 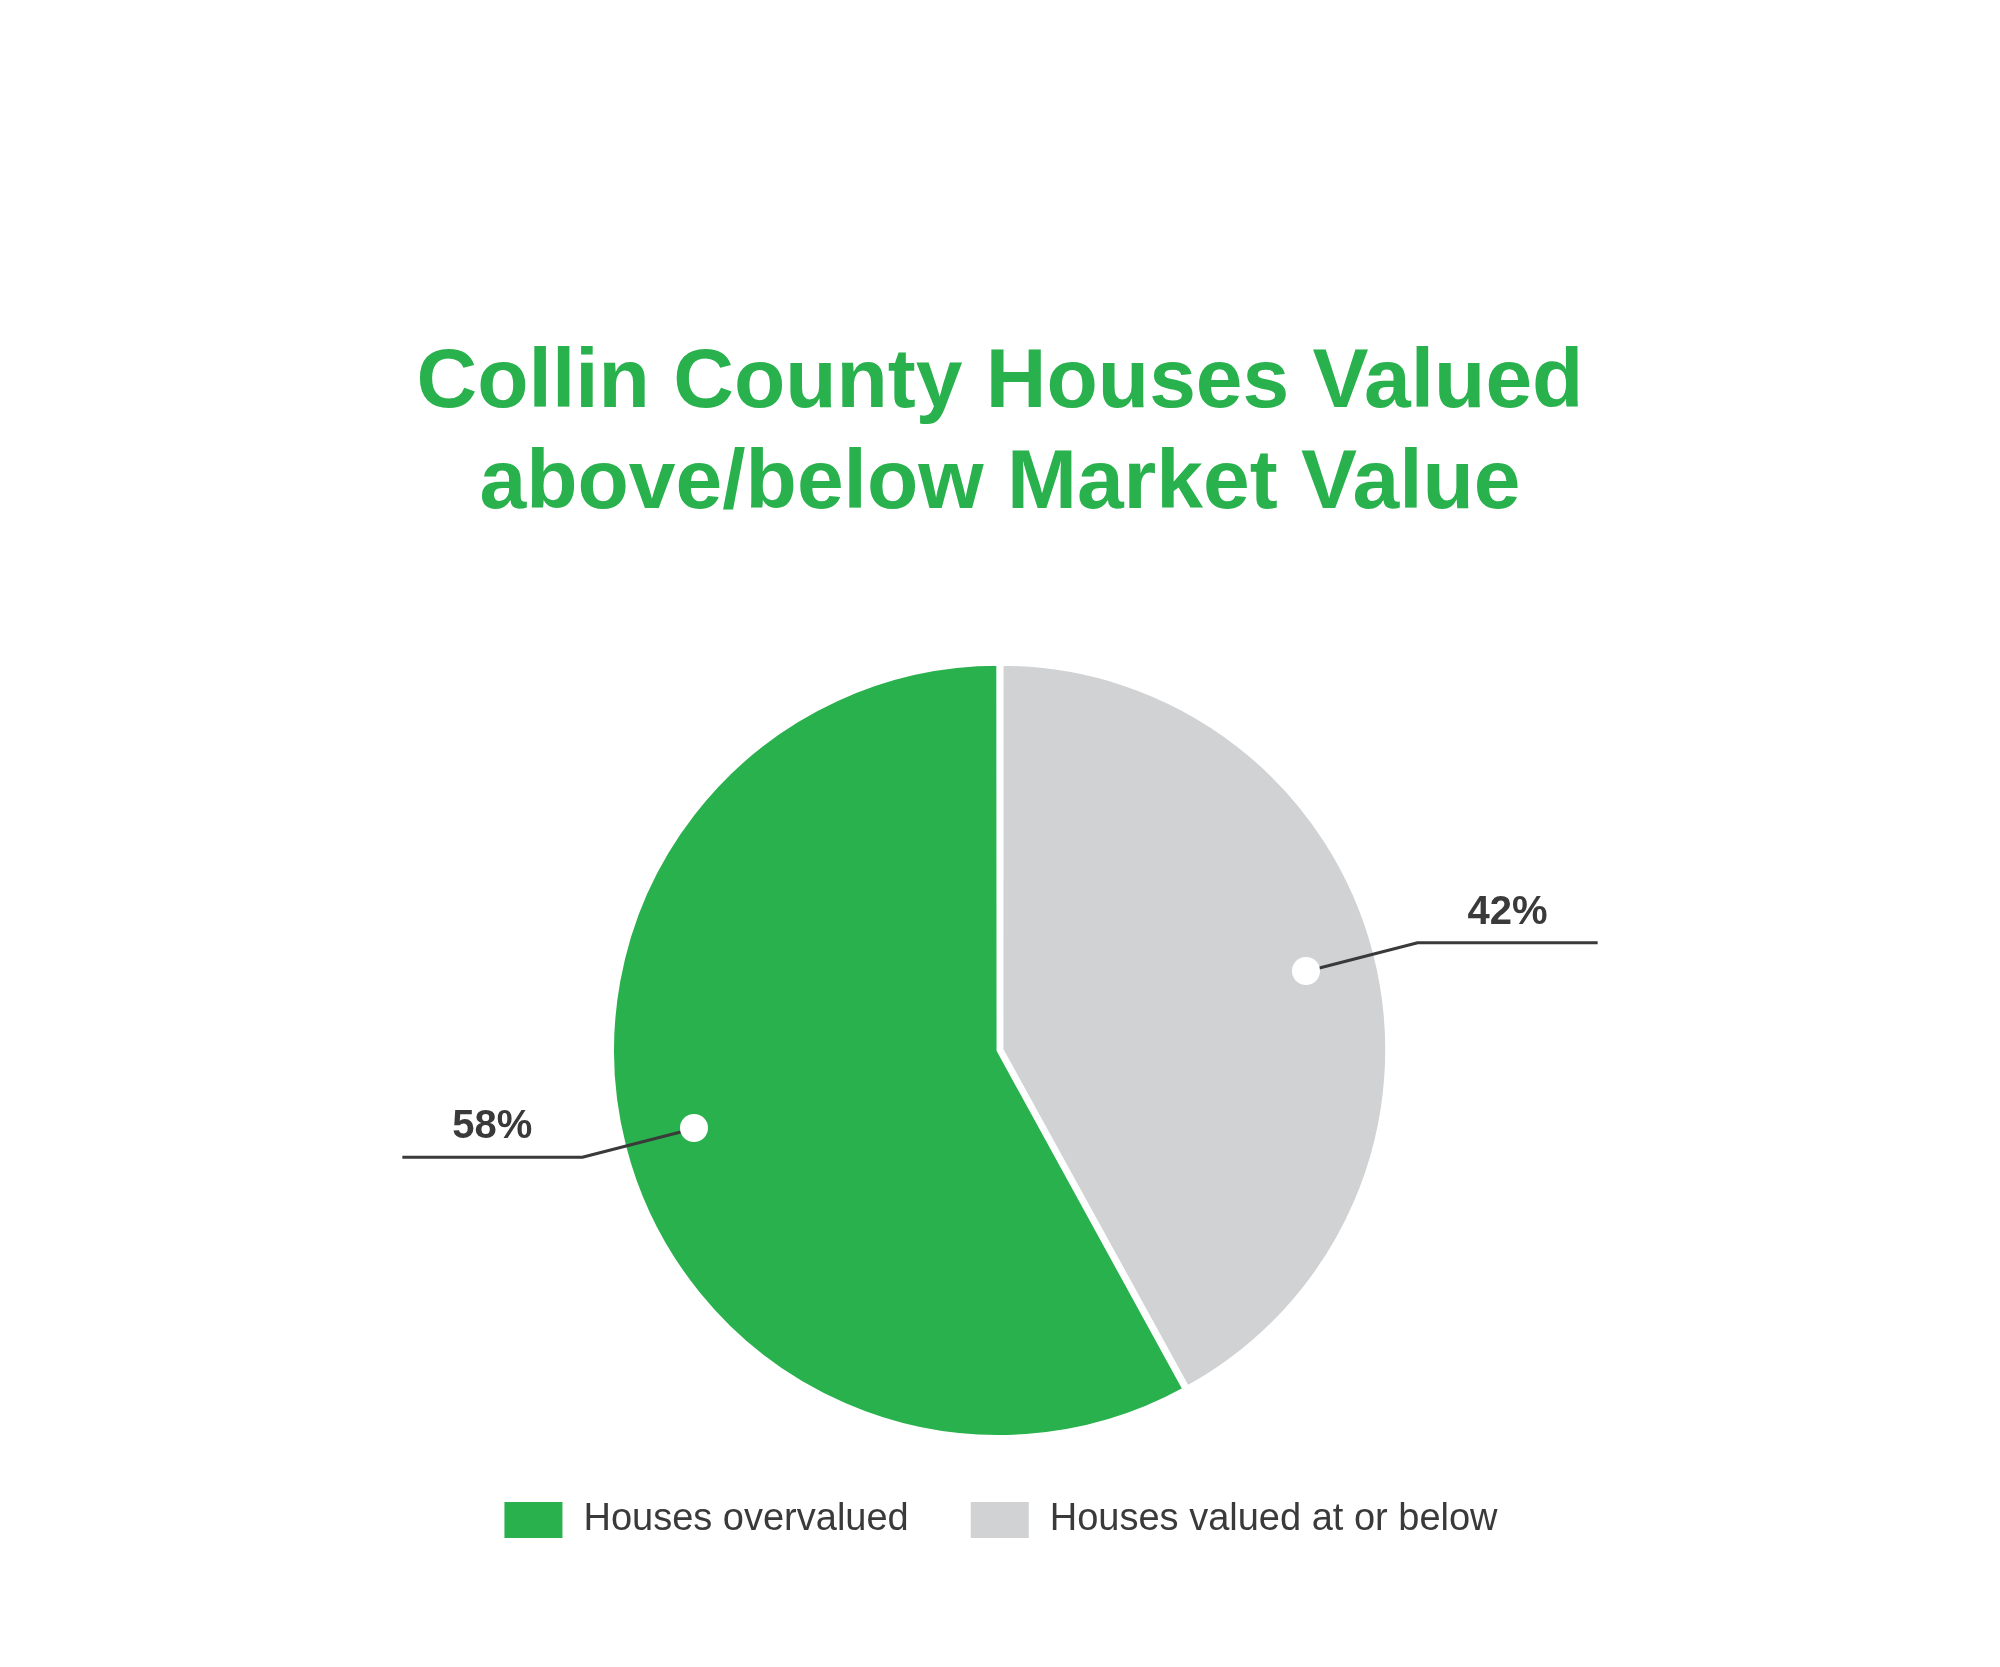 What do you see at coordinates (746, 1517) in the screenshot?
I see `legend-label: Houses overvalued` at bounding box center [746, 1517].